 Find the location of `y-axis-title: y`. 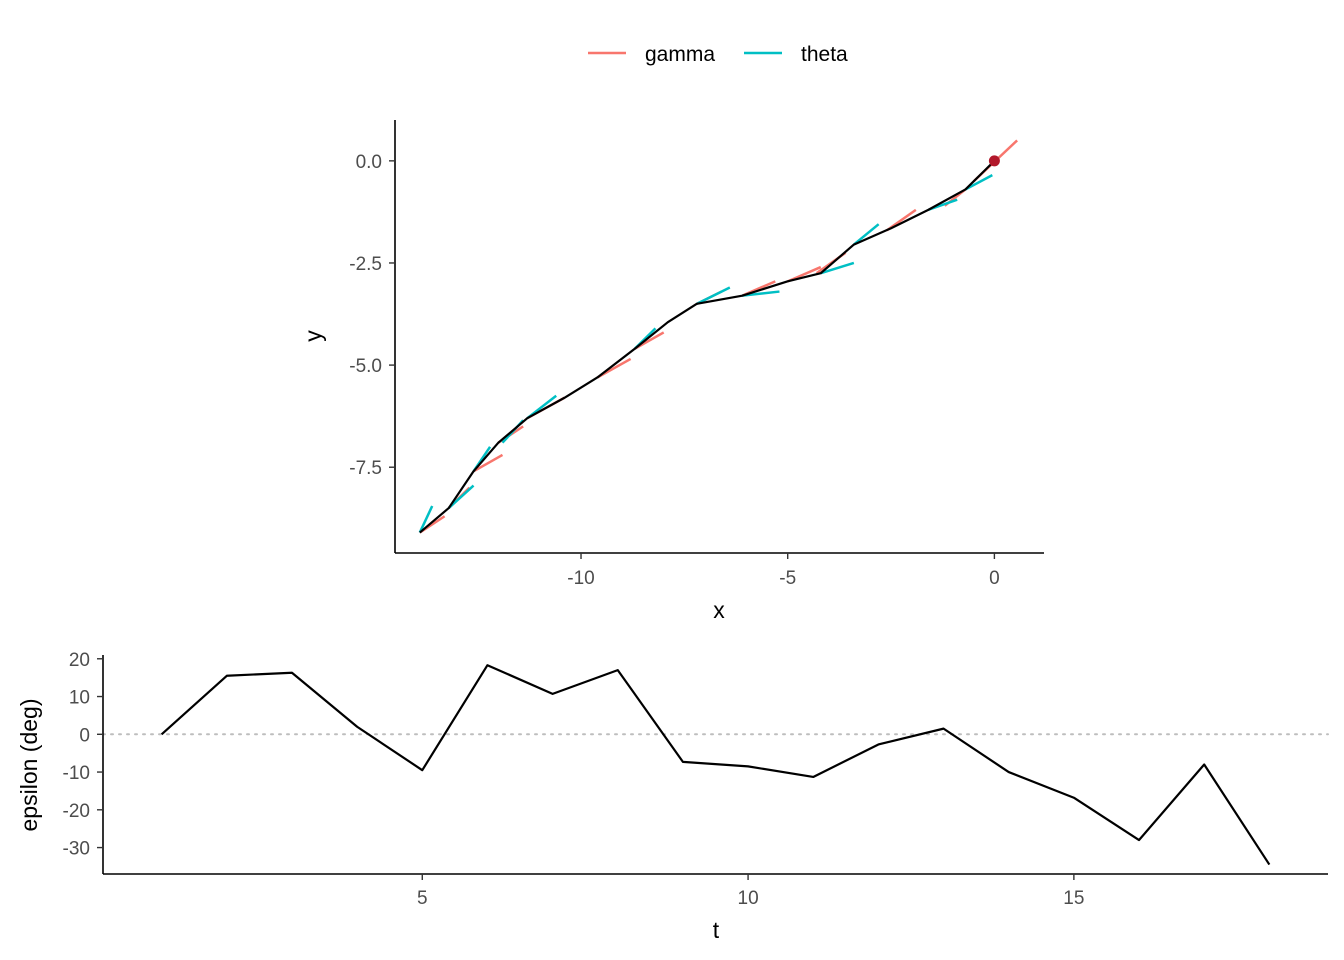

y-axis-title: y is located at coordinates (313, 336).